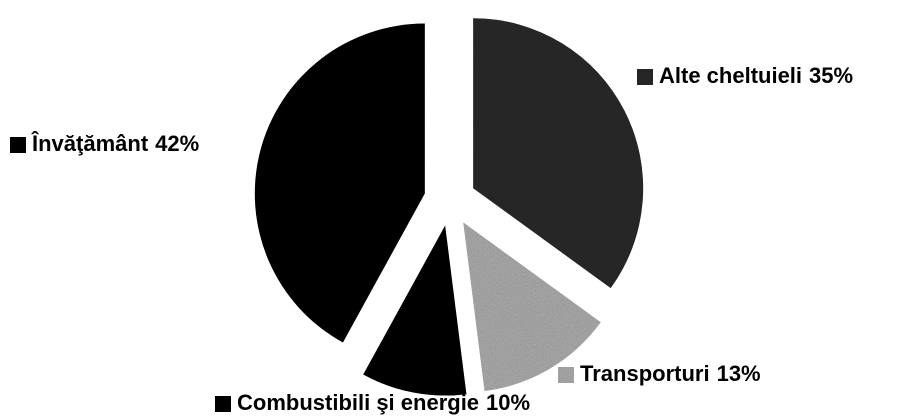 The image size is (917, 416). Describe the element at coordinates (90, 143) in the screenshot. I see `slice-label-name: Învăţământ` at that location.